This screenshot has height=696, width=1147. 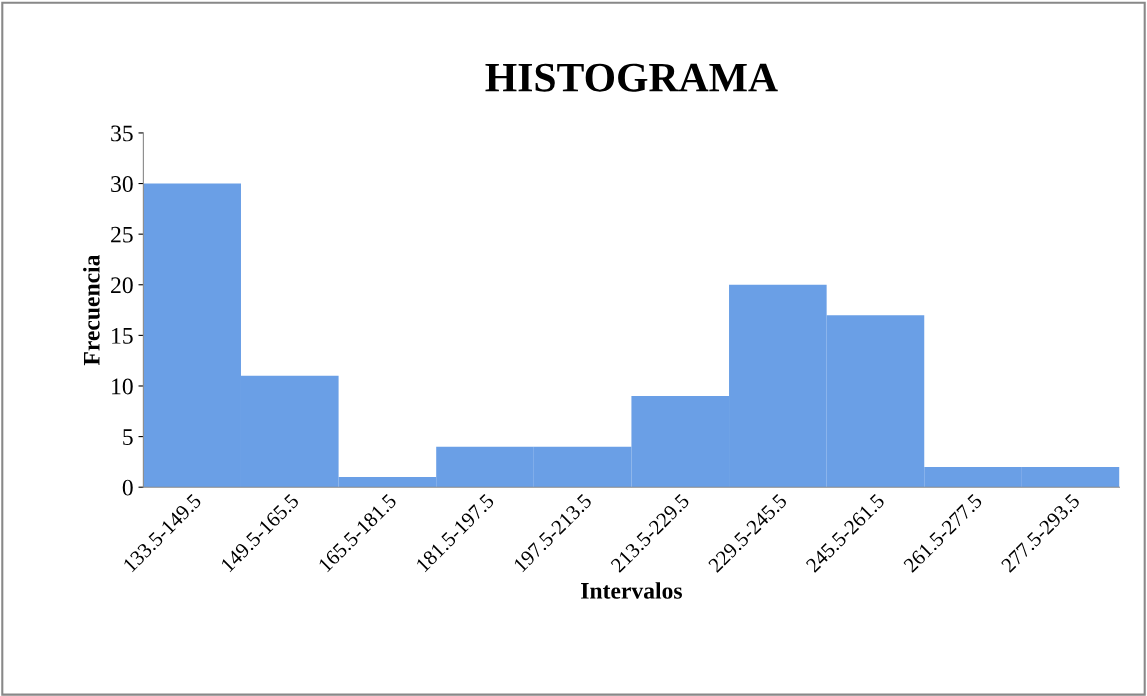 What do you see at coordinates (631, 590) in the screenshot?
I see `x-axis-title: Intervalos` at bounding box center [631, 590].